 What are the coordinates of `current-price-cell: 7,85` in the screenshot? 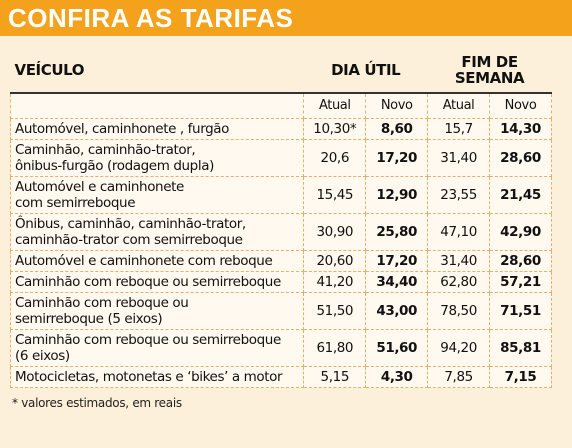 It's located at (459, 377).